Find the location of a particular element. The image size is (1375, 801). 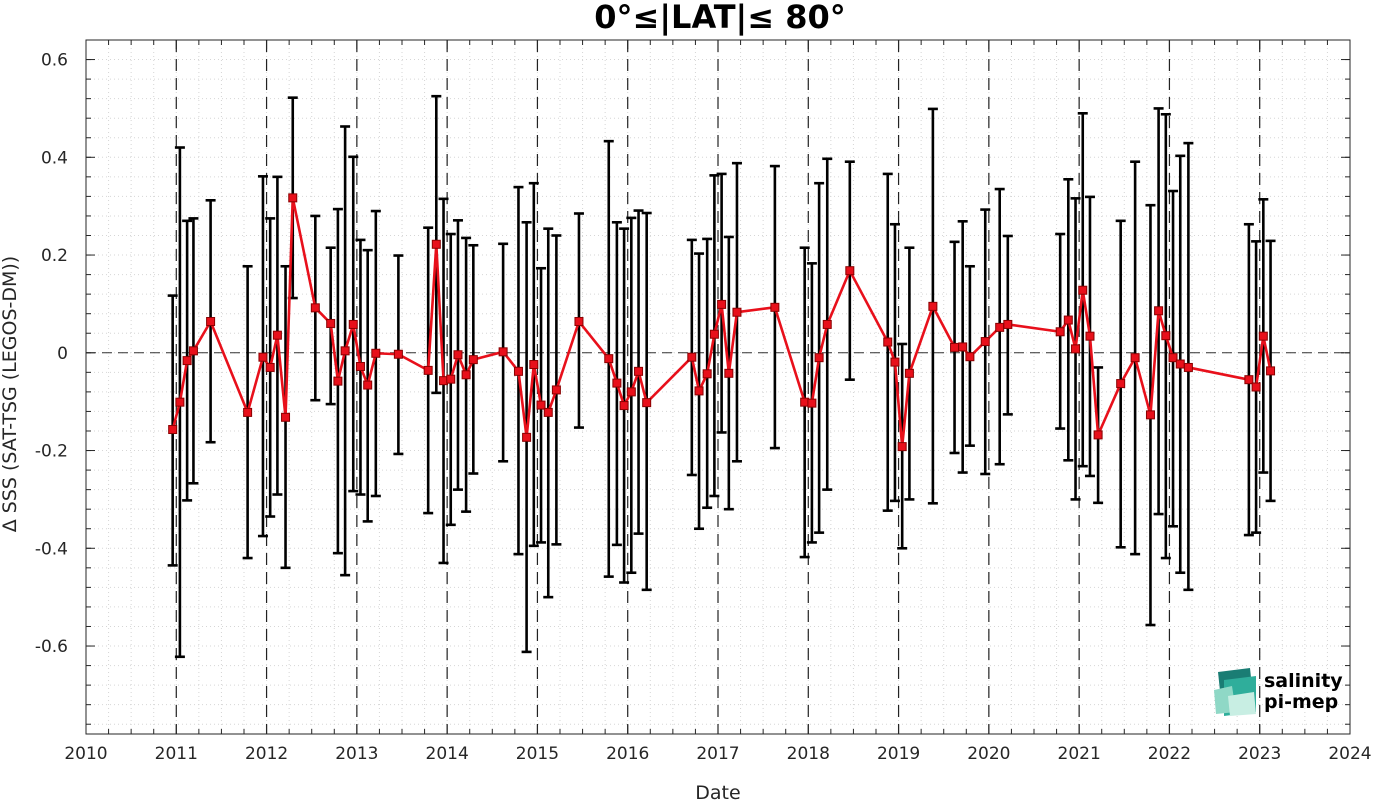

x-tick-label: 2010 is located at coordinates (85, 754).